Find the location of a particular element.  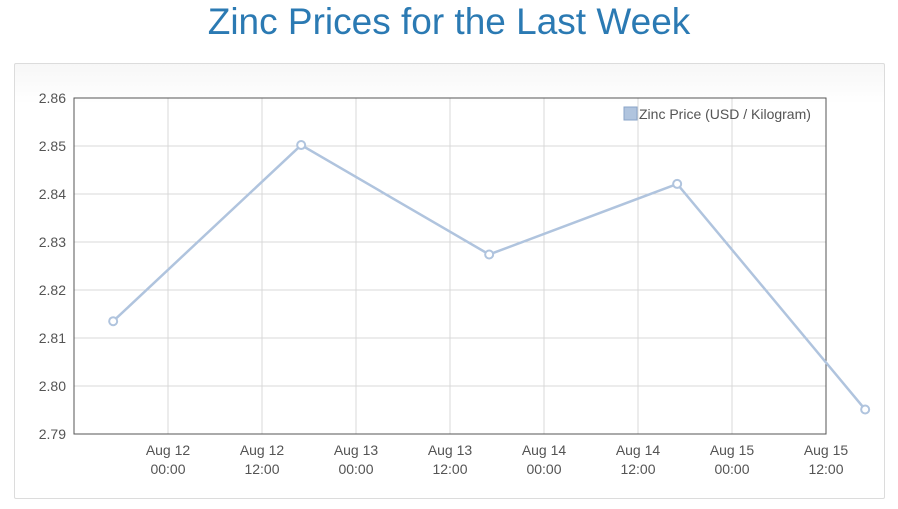

legend-label: Zinc Price (USD / Kilogram) is located at coordinates (725, 114).